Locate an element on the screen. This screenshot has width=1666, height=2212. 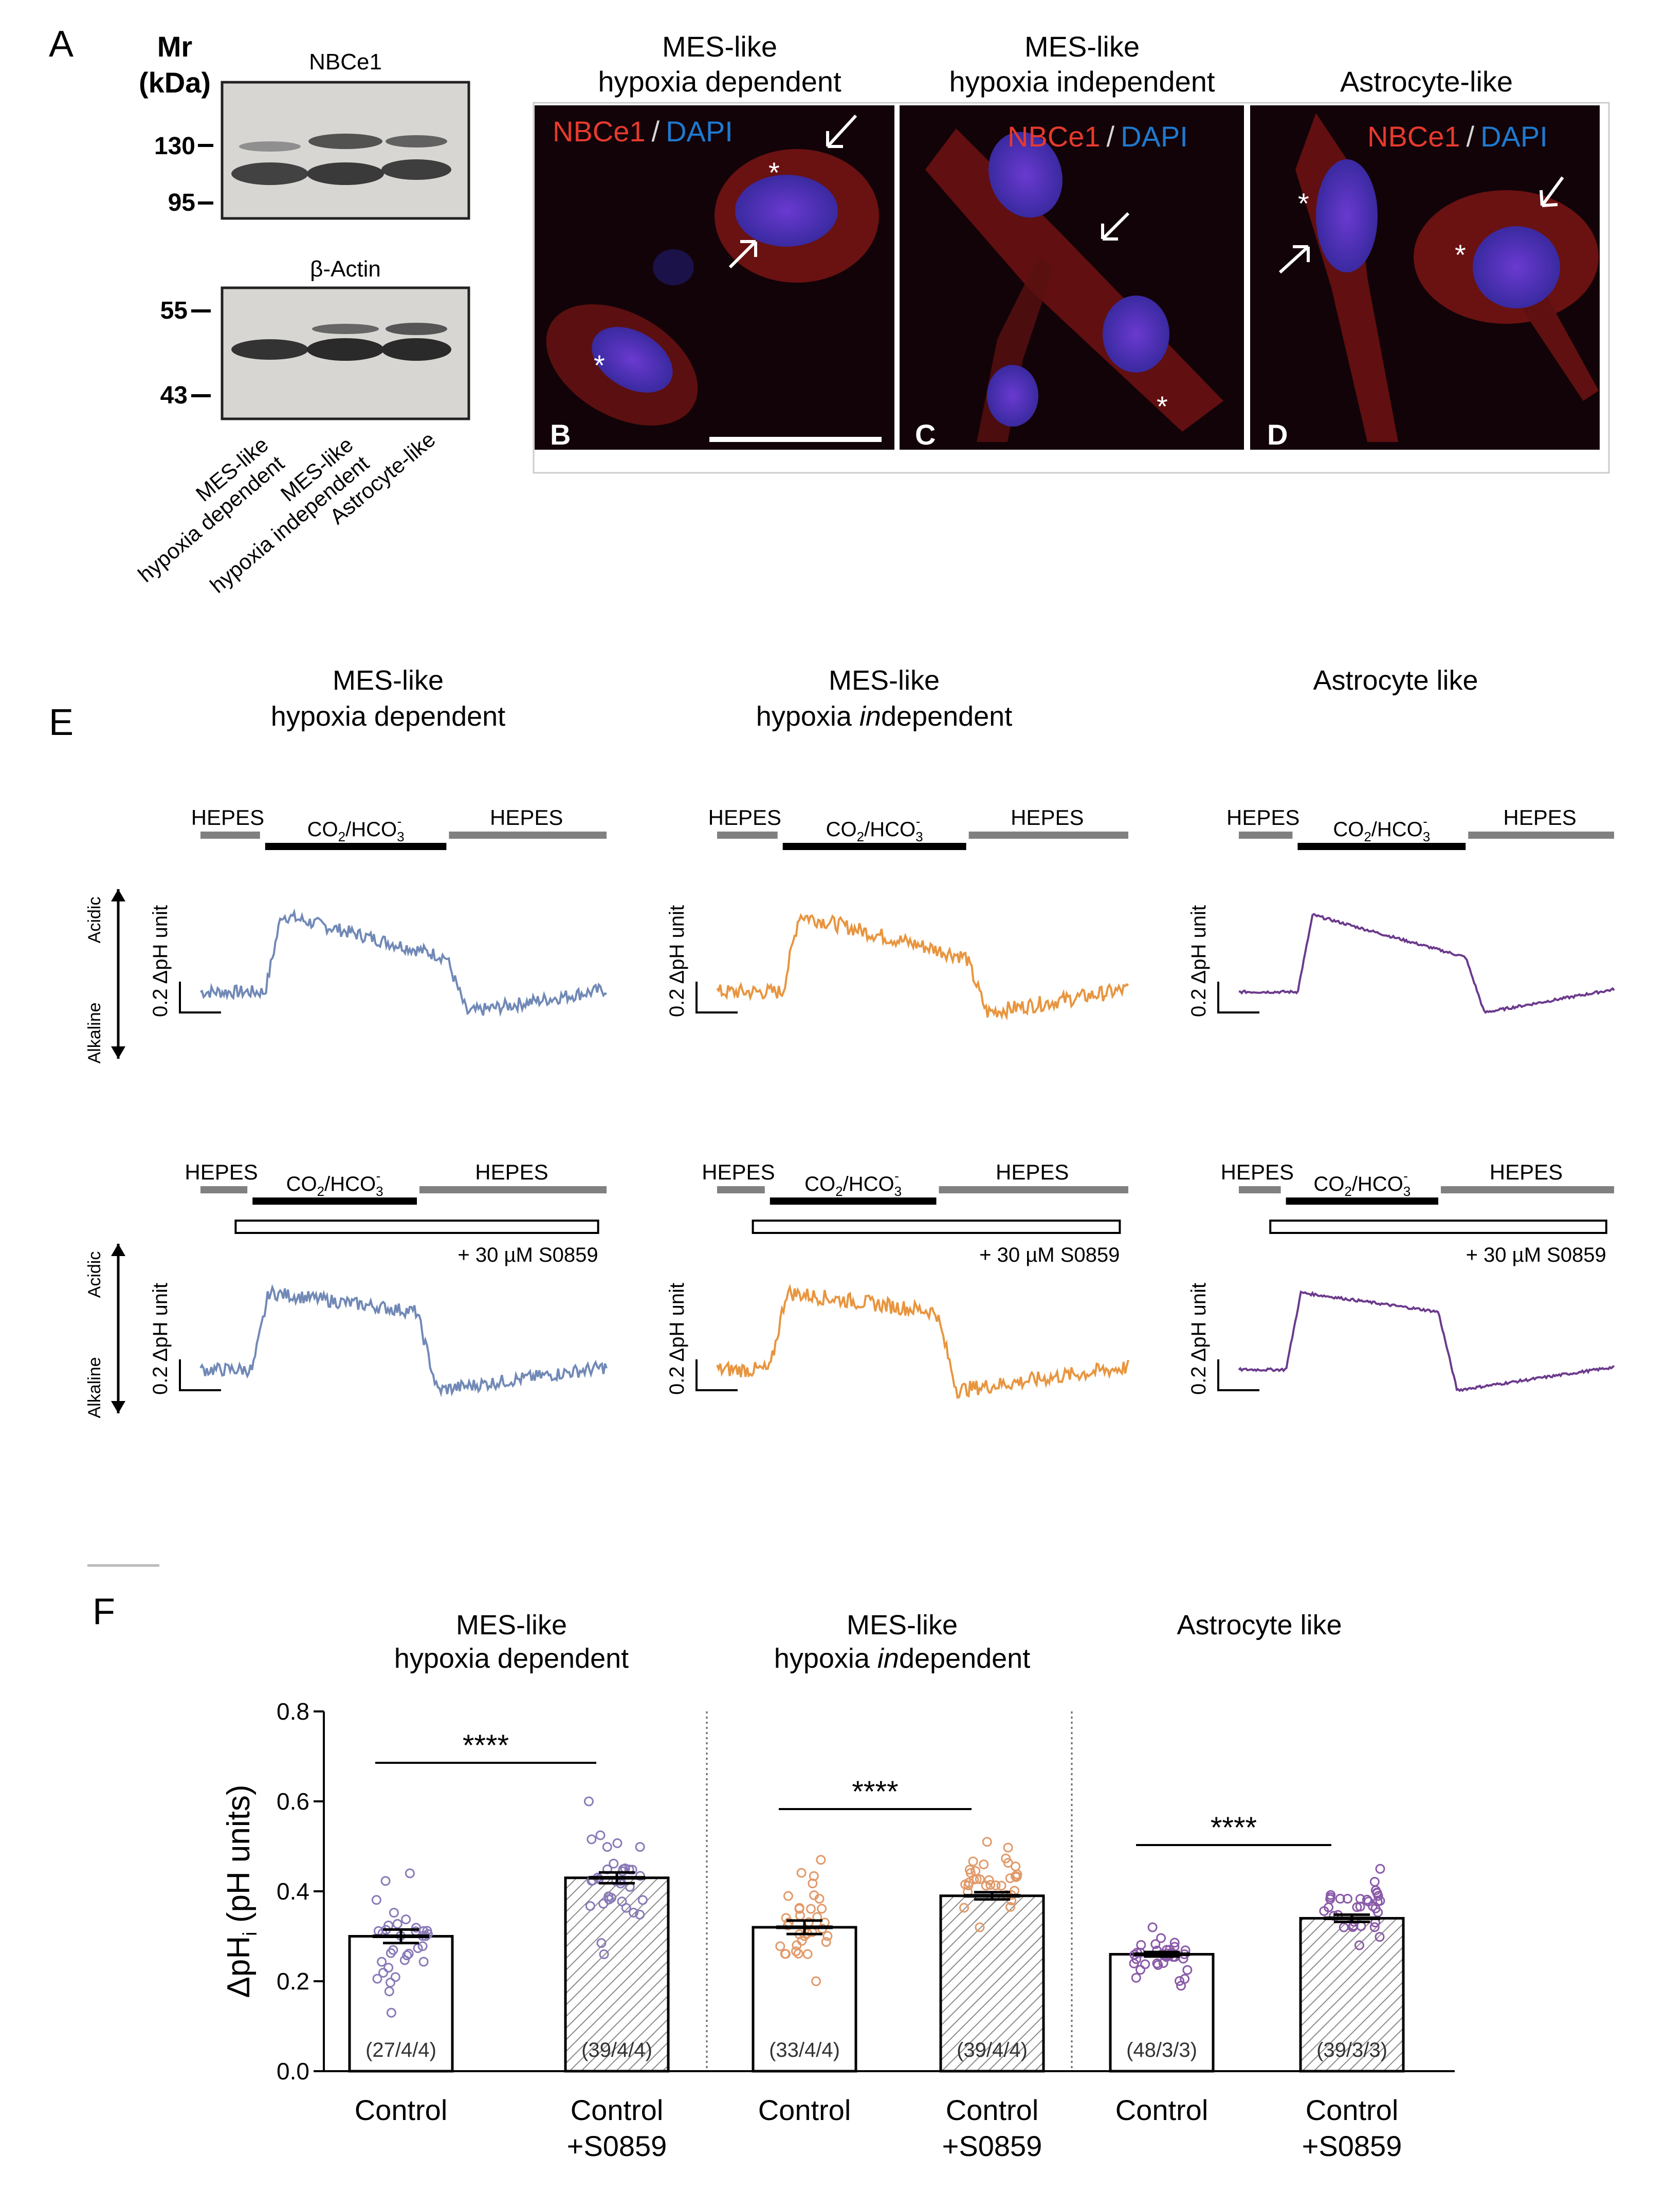
panel-label-f: F is located at coordinates (104, 1611).